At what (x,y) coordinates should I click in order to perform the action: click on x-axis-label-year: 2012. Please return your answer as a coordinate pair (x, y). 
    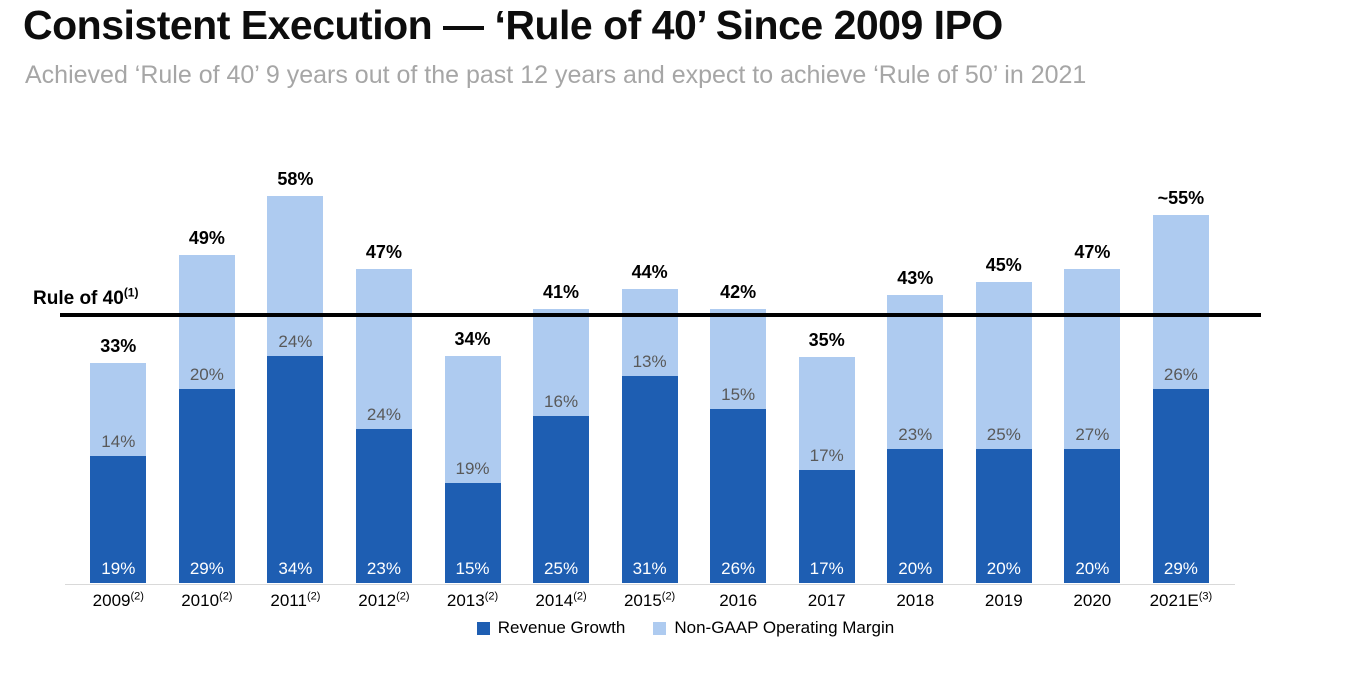
    Looking at the image, I should click on (377, 600).